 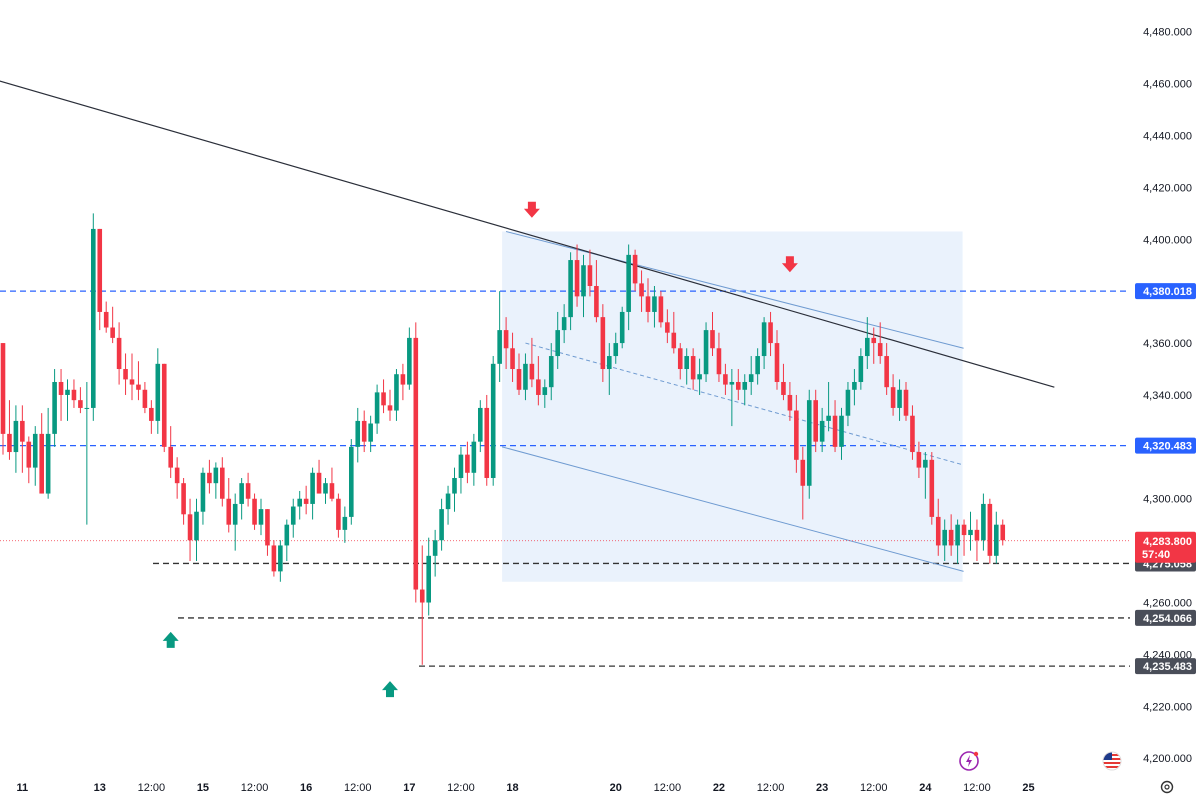 I want to click on x-tick-label: 24, so click(x=925, y=788).